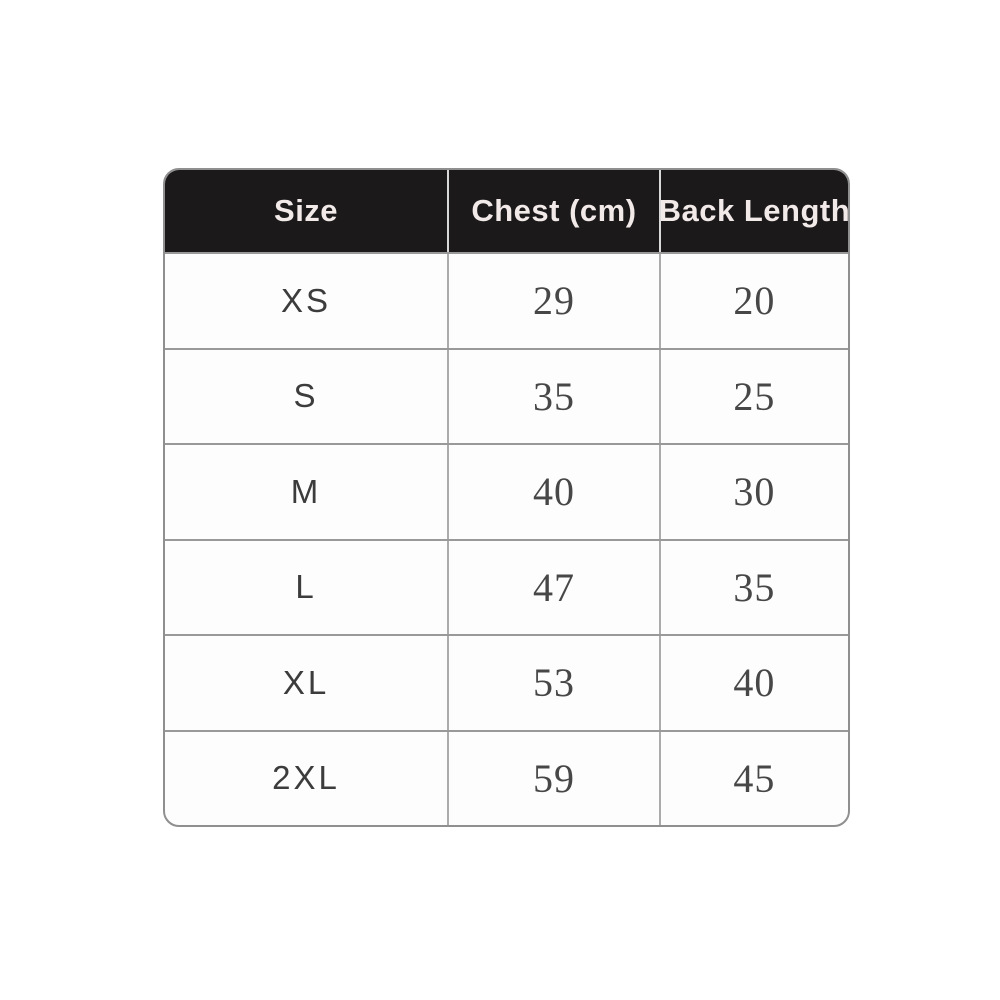 This screenshot has height=1000, width=1000. What do you see at coordinates (306, 778) in the screenshot?
I see `size-cell: 2XL` at bounding box center [306, 778].